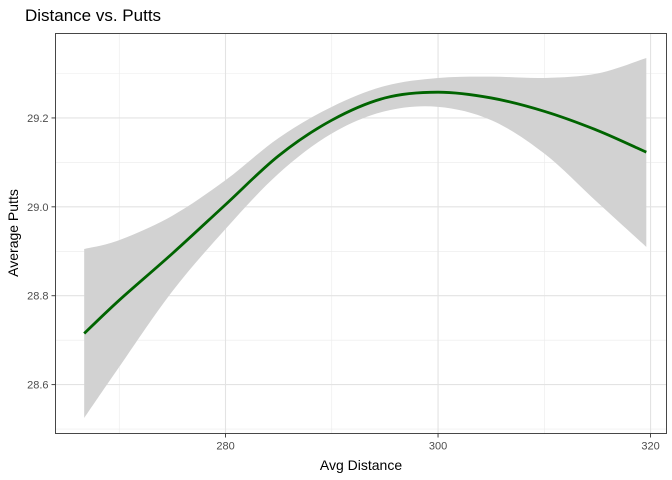 This screenshot has height=480, width=672. What do you see at coordinates (361, 465) in the screenshot?
I see `x-axis-title: Avg Distance` at bounding box center [361, 465].